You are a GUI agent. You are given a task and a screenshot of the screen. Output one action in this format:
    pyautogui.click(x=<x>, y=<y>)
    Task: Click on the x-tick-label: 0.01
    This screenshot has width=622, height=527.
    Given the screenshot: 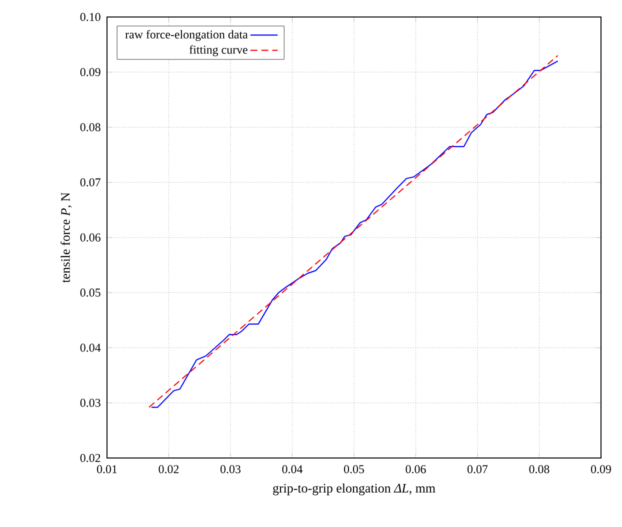 What is the action you would take?
    pyautogui.click(x=106, y=469)
    